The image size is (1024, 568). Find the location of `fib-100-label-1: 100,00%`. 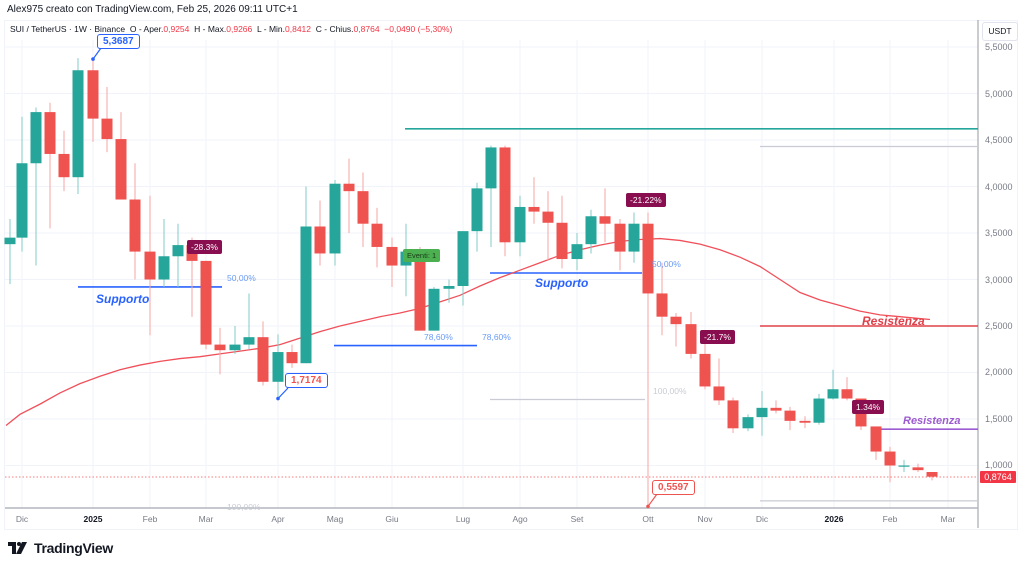

fib-100-label-1: 100,00% is located at coordinates (670, 391).